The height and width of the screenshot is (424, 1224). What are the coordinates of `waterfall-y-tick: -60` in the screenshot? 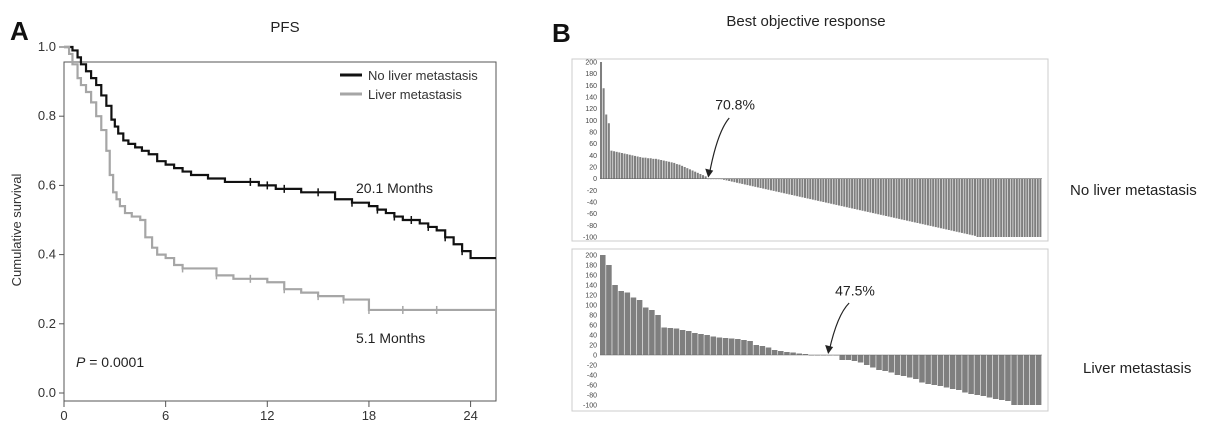 It's located at (592, 214).